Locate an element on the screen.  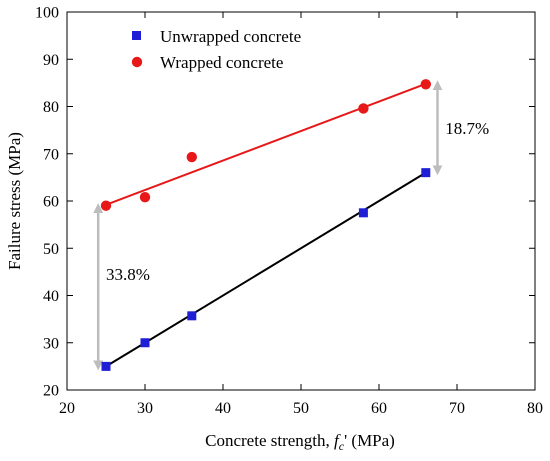
y-tick-label: 40 is located at coordinates (51, 296).